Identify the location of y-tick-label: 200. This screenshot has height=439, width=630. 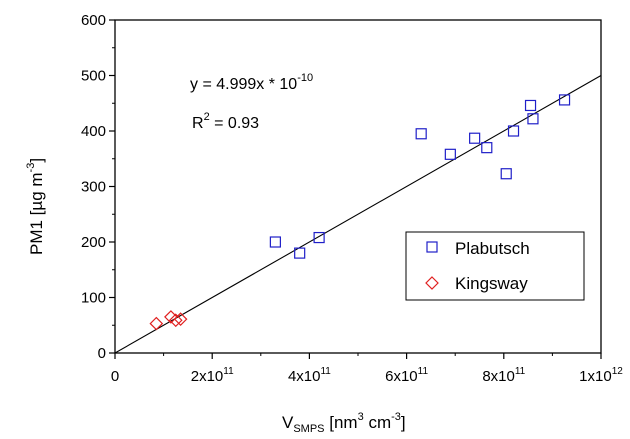
(93, 242).